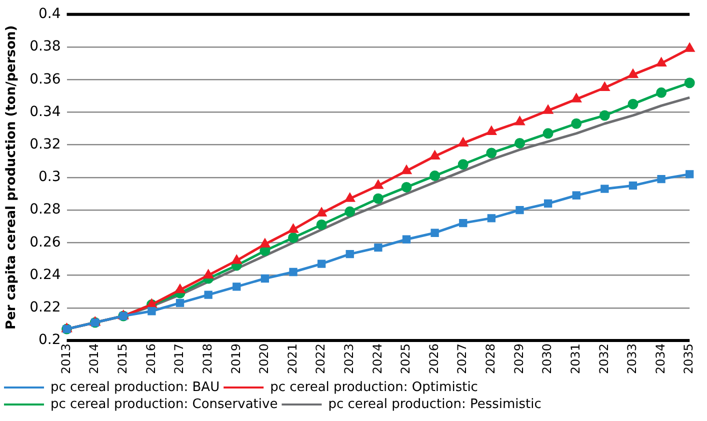 This screenshot has width=707, height=421. Describe the element at coordinates (235, 358) in the screenshot. I see `x-tick-label: 2019` at that location.